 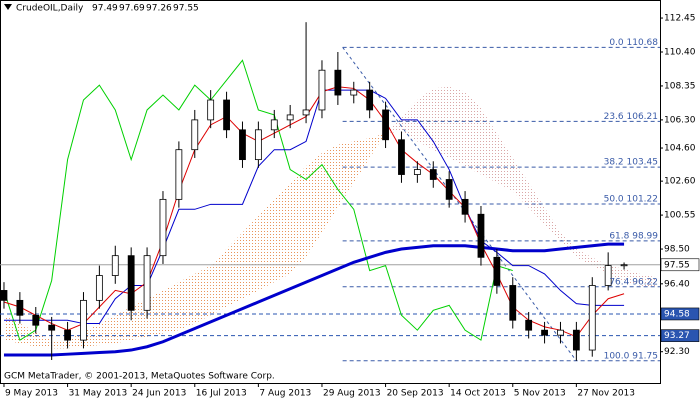 What do you see at coordinates (631, 200) in the screenshot?
I see `fib-label: 50.0 101.22` at bounding box center [631, 200].